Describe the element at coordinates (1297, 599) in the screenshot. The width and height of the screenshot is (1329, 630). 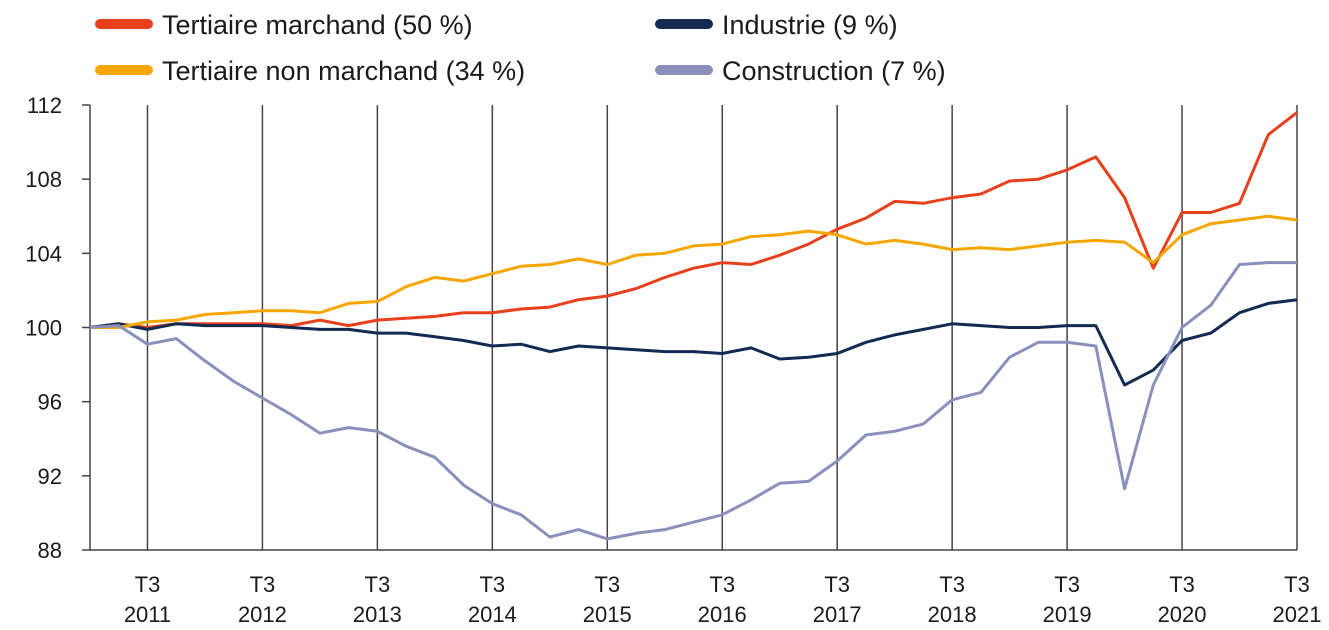
I see `x-tick-label: T3 2021` at that location.